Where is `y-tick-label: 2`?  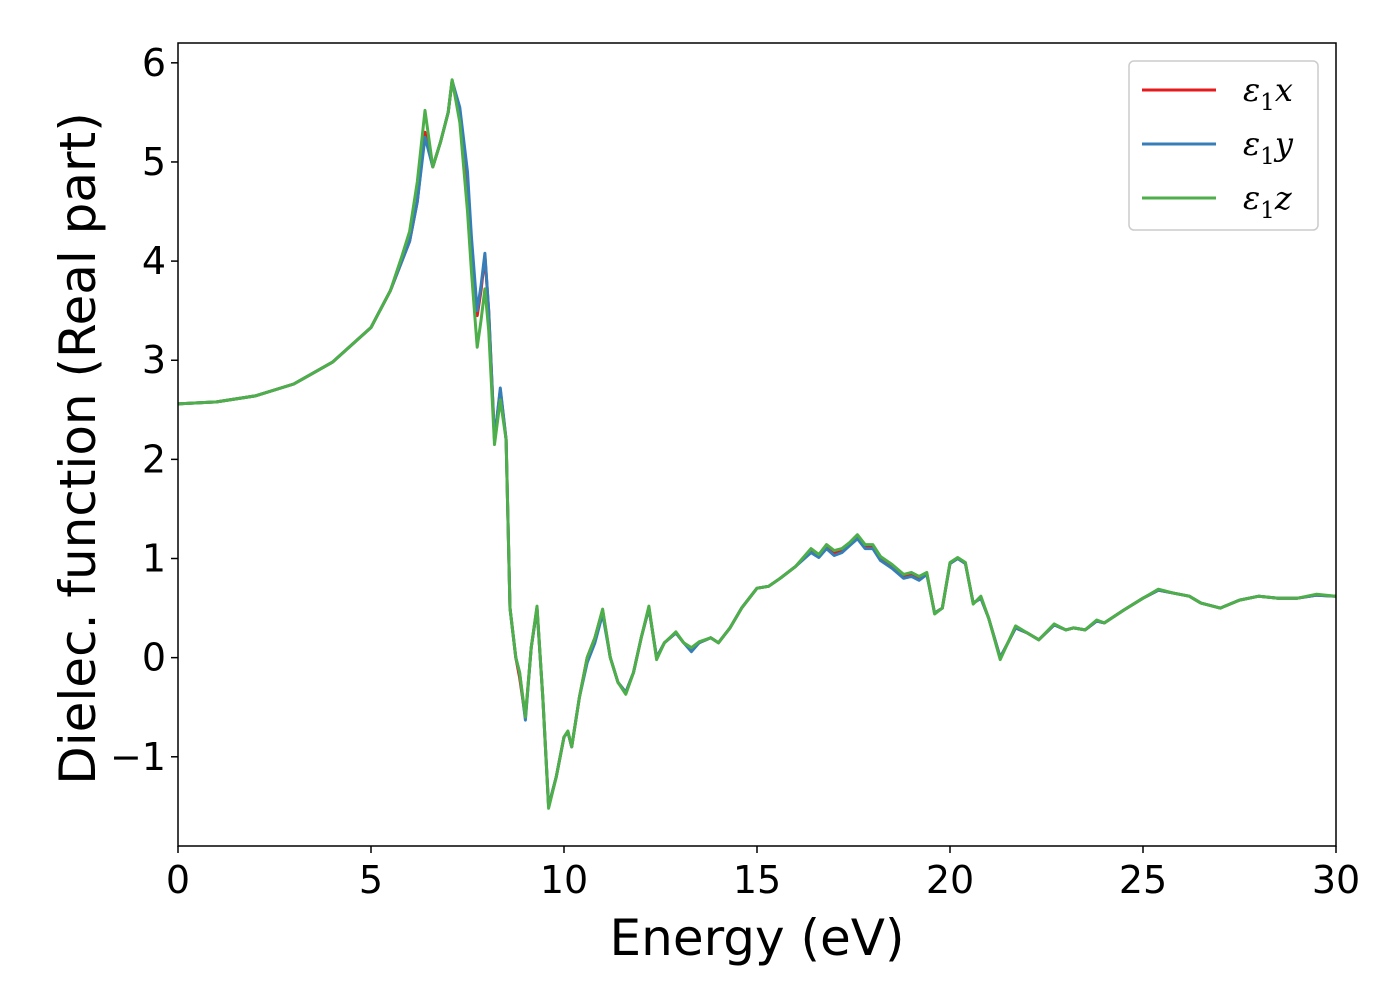
y-tick-label: 2 is located at coordinates (154, 459).